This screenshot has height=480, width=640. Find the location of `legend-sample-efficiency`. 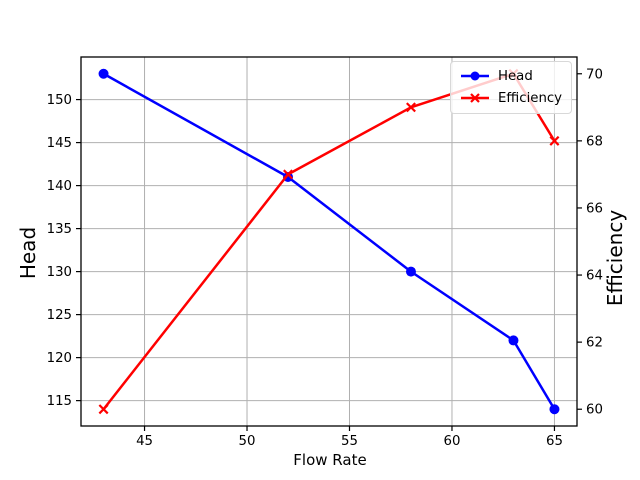

legend-sample-efficiency is located at coordinates (475, 98).